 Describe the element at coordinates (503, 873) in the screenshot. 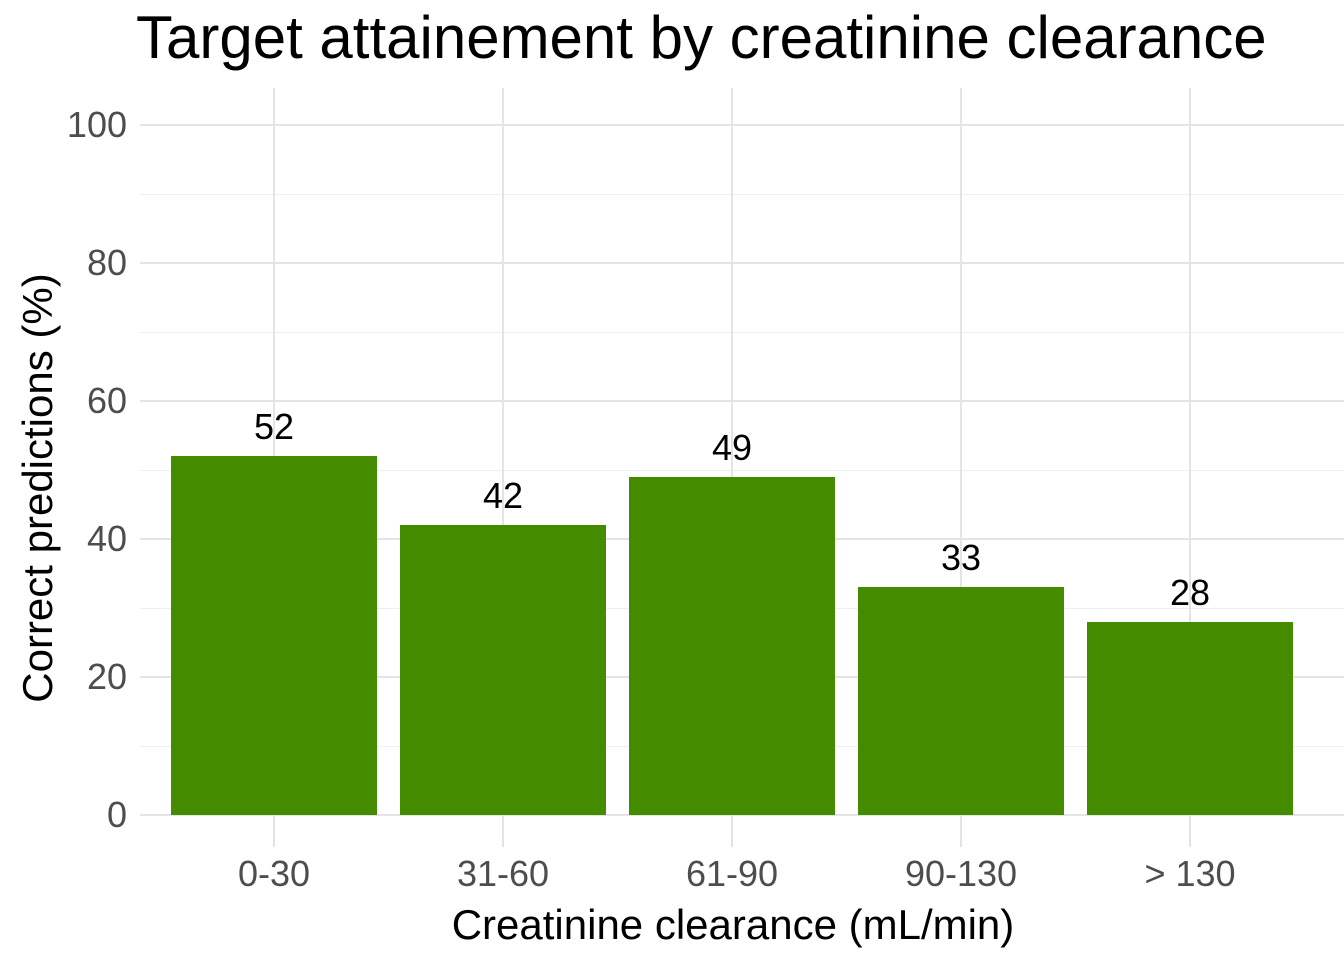

I see `x-tick-label: 31-60` at that location.